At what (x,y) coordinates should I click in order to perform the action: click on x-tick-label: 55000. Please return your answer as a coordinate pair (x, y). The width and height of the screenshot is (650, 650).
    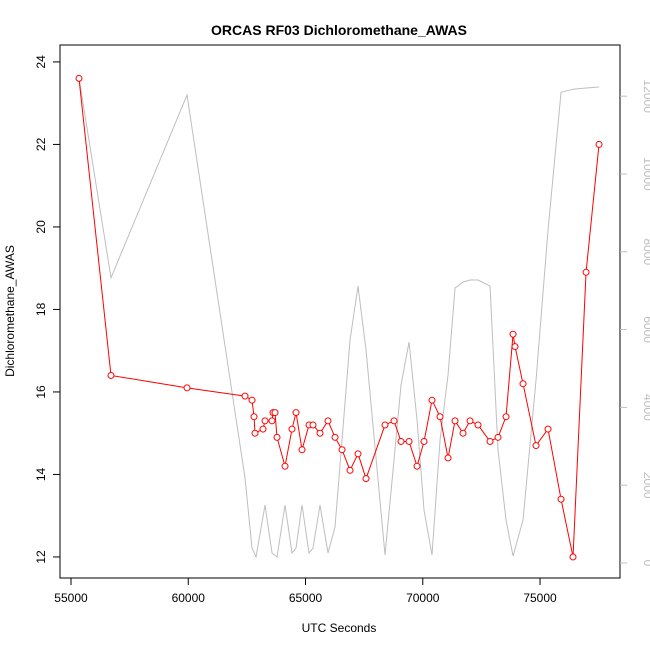
    Looking at the image, I should click on (71, 598).